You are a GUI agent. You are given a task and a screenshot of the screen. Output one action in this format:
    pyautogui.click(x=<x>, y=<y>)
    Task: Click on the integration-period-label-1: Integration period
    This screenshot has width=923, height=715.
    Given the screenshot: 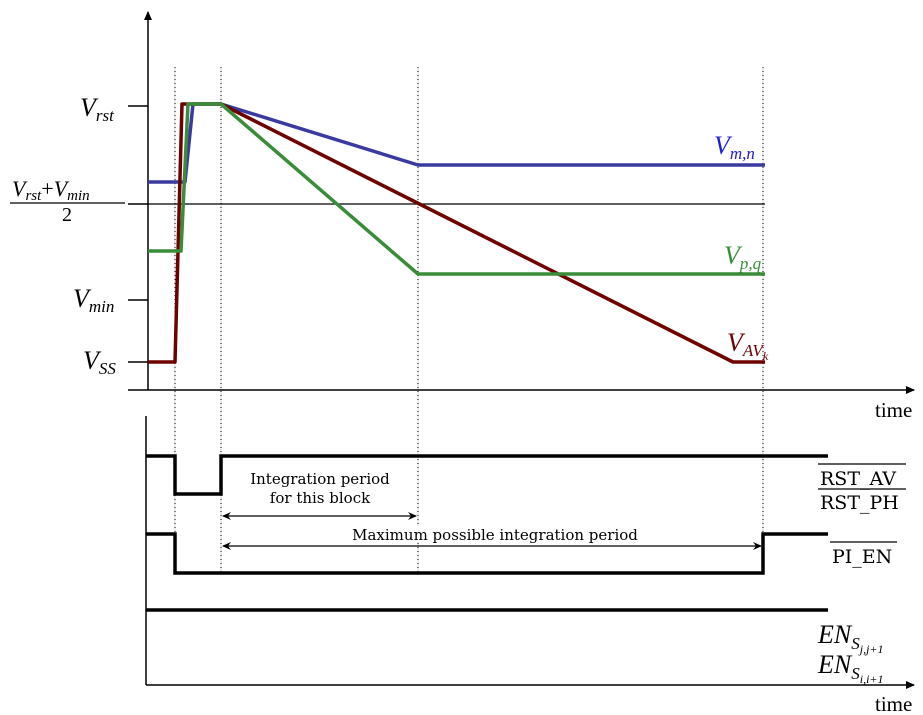 What is the action you would take?
    pyautogui.click(x=320, y=479)
    